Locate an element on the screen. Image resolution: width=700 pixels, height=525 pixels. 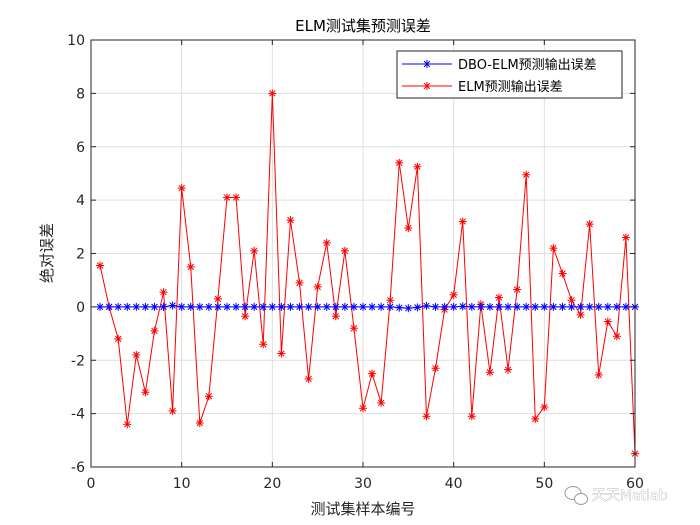
x-tick-label-0: 0 is located at coordinates (91, 484).